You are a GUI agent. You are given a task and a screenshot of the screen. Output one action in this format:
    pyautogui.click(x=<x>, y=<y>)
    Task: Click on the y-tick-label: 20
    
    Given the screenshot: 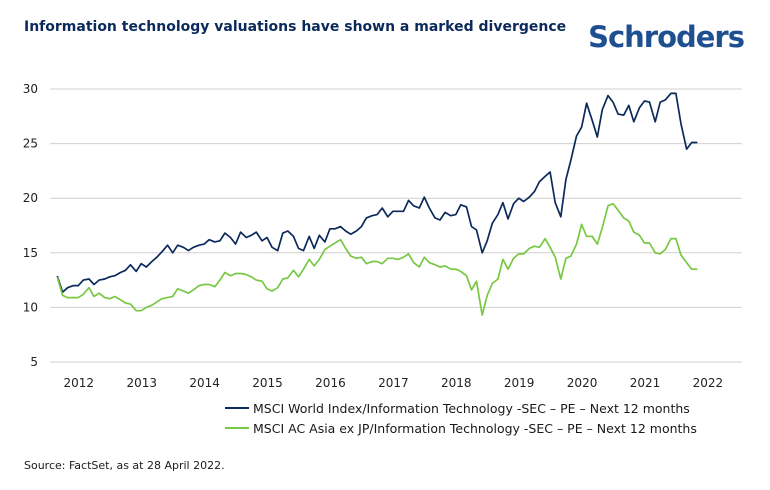 What is the action you would take?
    pyautogui.click(x=30, y=198)
    